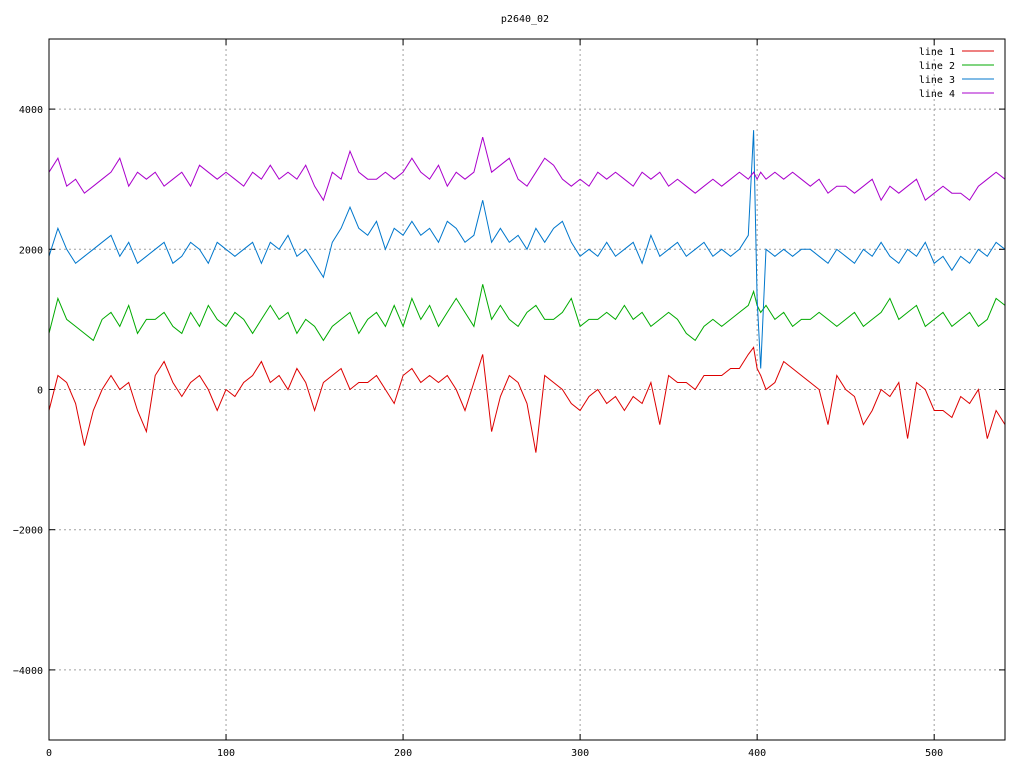  What do you see at coordinates (226, 753) in the screenshot?
I see `x-tick-label: 100` at bounding box center [226, 753].